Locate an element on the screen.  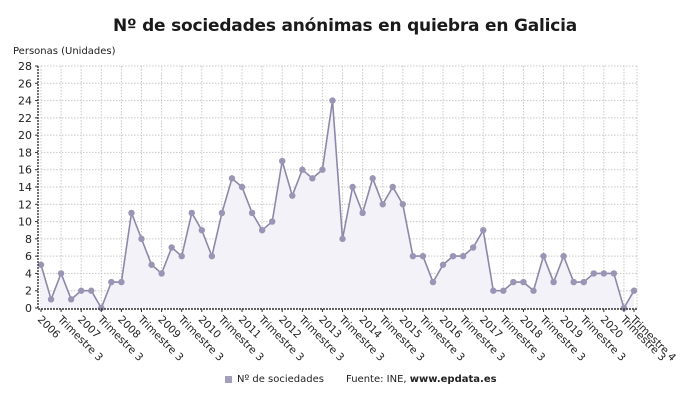
svg-text: 18 is located at coordinates (25, 152).